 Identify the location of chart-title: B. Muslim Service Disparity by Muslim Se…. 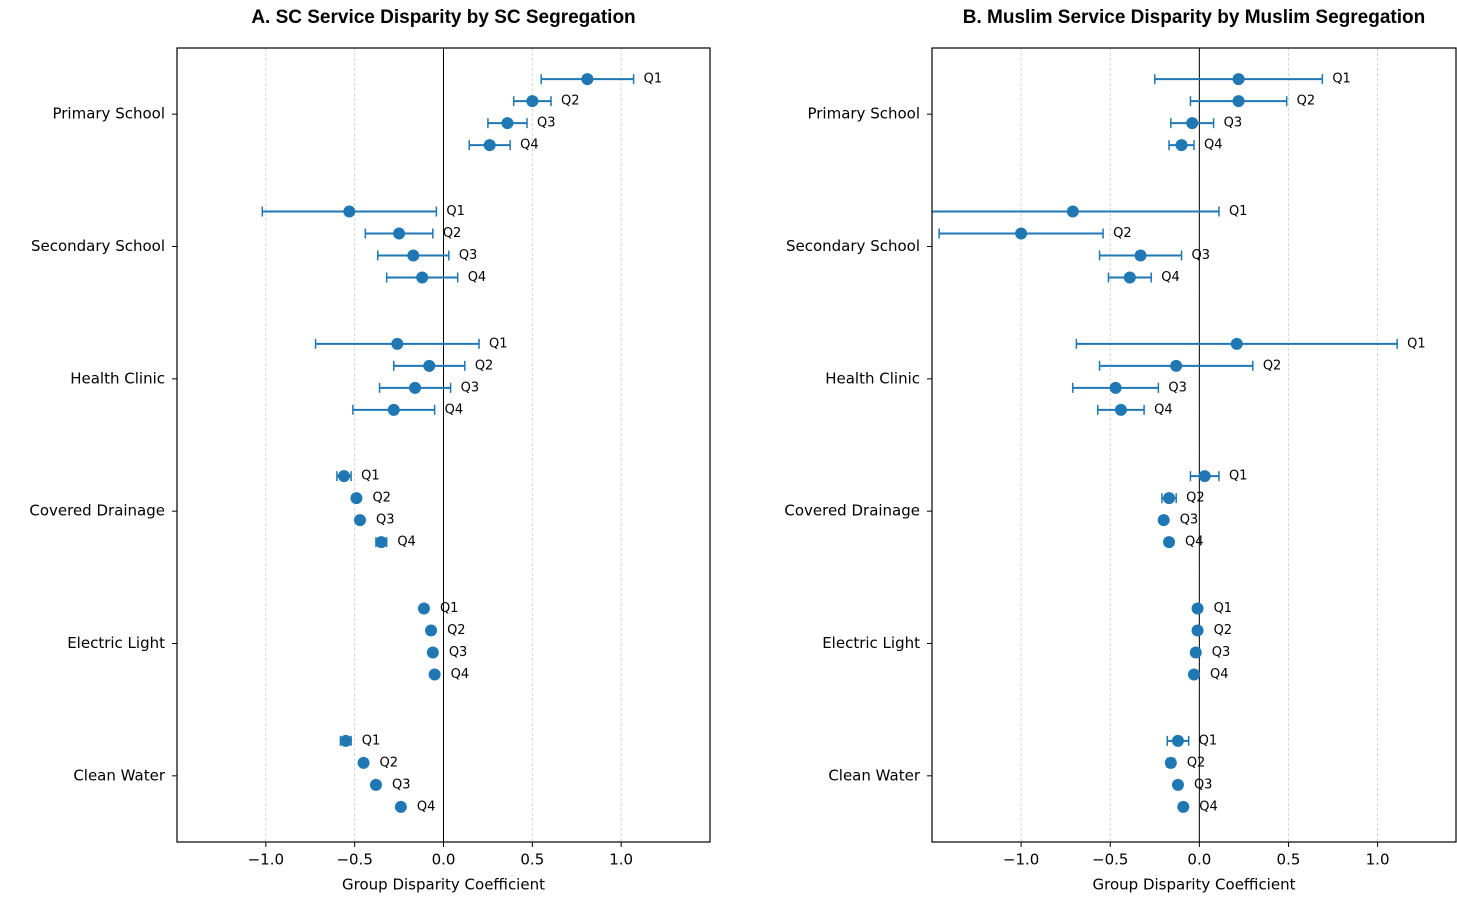
(1194, 17).